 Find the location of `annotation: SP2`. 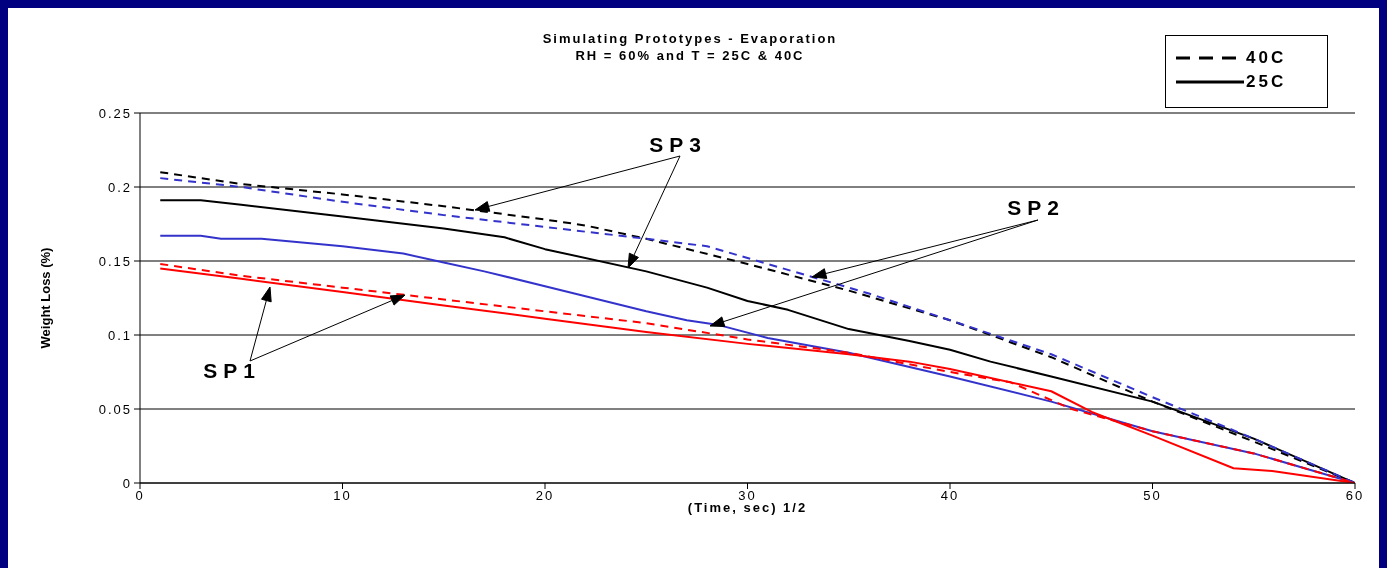

annotation: SP2 is located at coordinates (1036, 207).